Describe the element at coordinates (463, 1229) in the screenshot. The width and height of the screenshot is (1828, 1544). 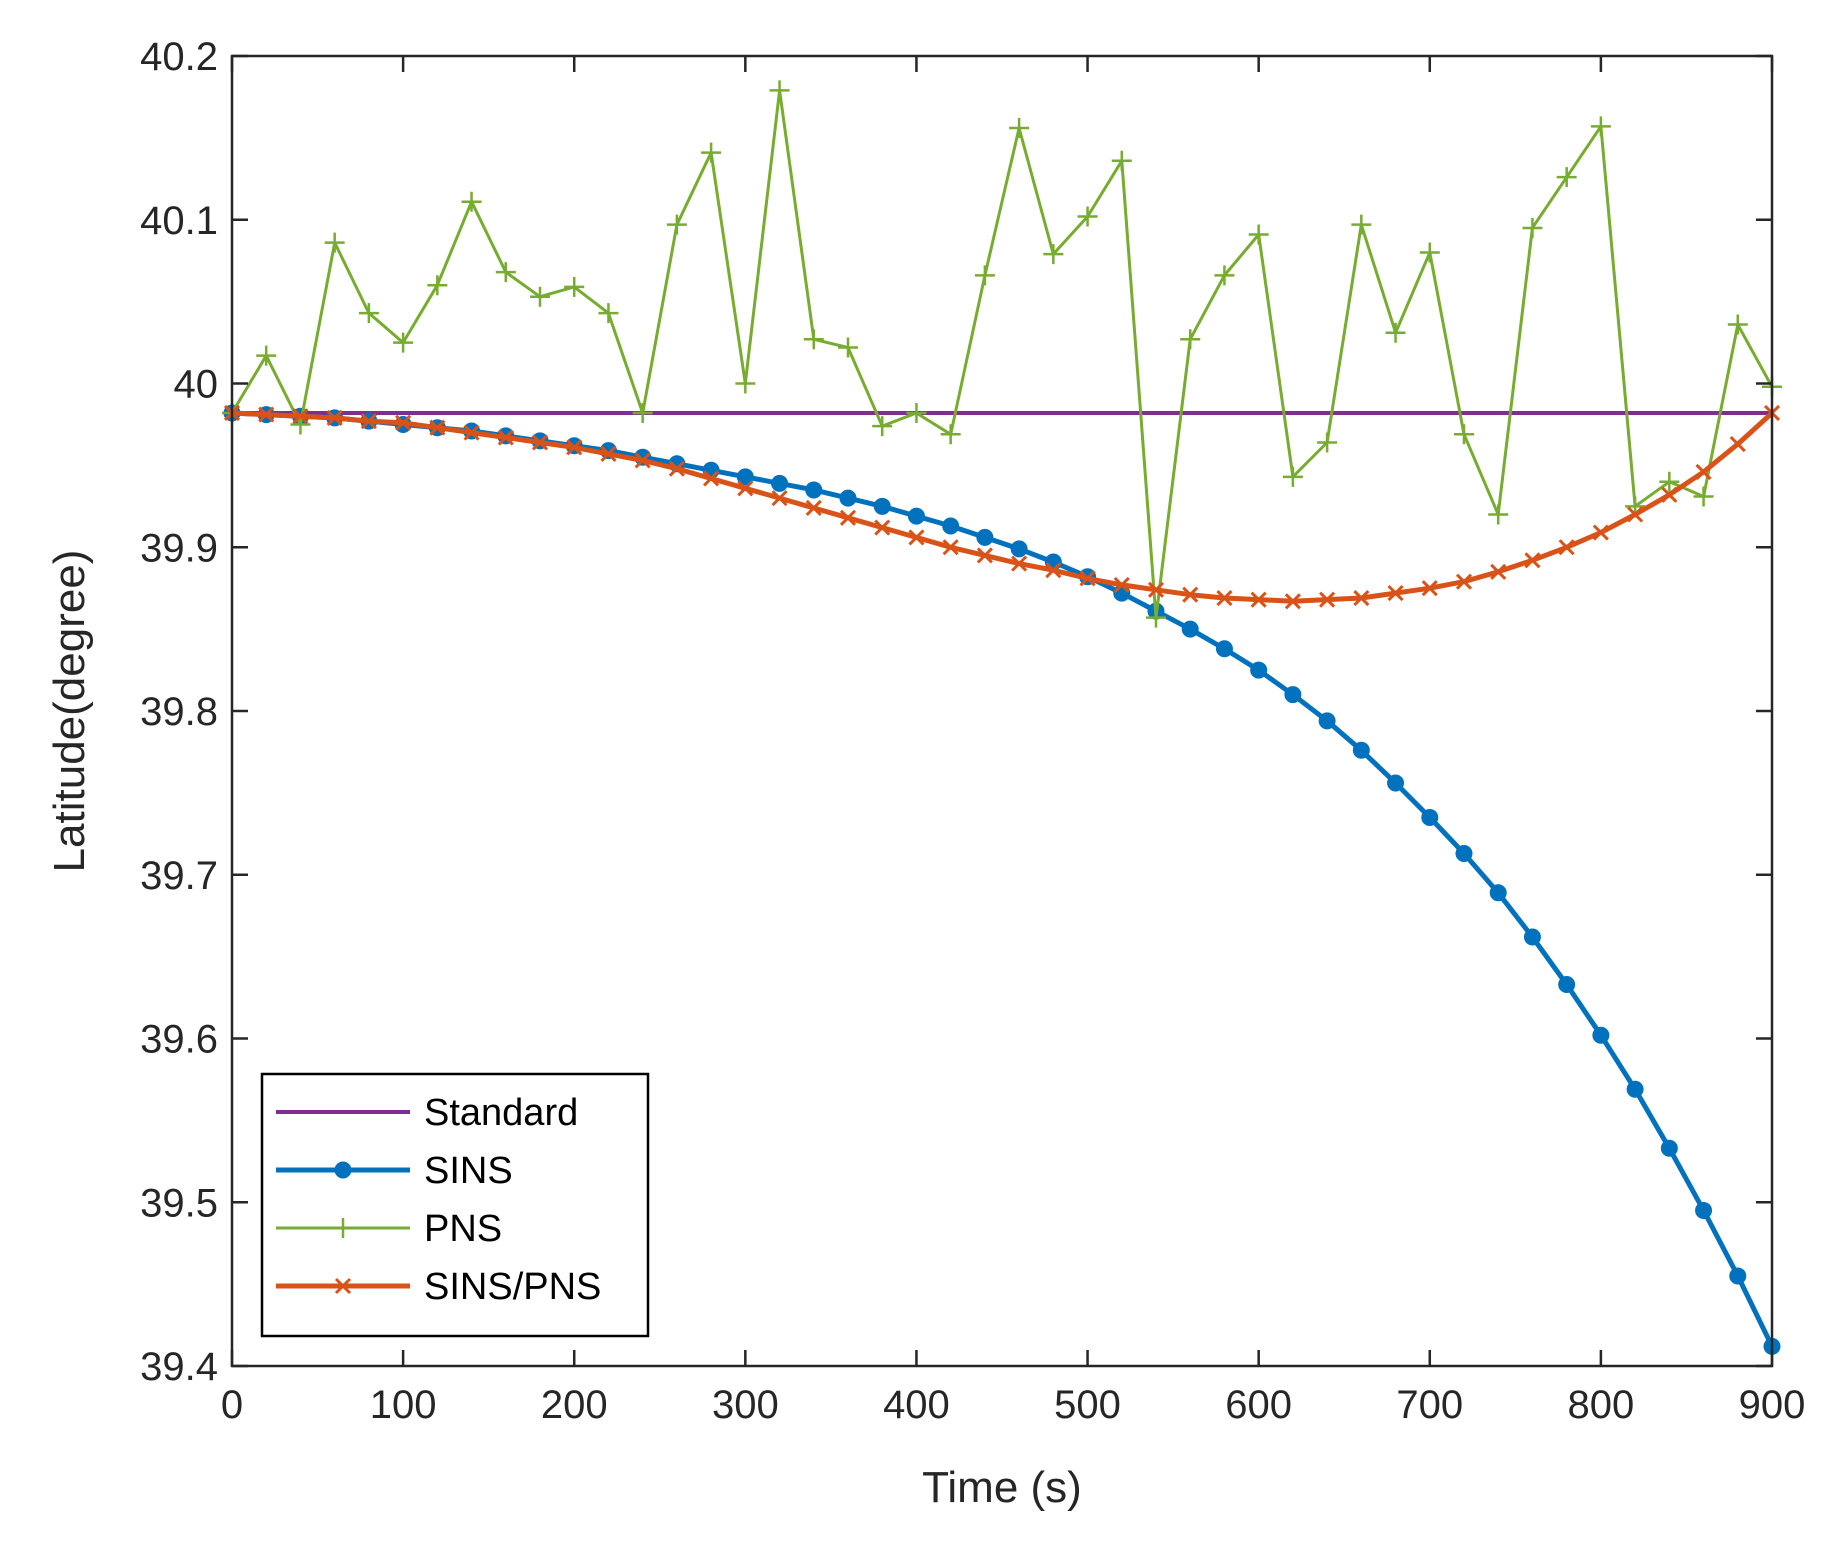
I see `legend-label: PNS` at that location.